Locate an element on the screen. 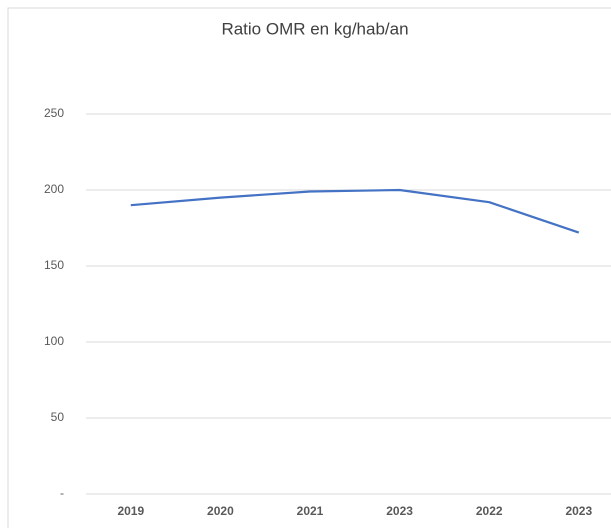  x-tick-label: 2021 is located at coordinates (310, 511).